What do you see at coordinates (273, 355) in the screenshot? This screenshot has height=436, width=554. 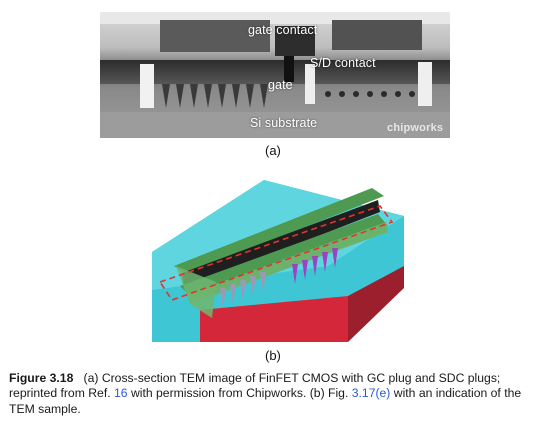 I see `sub-caption-b: (b)` at bounding box center [273, 355].